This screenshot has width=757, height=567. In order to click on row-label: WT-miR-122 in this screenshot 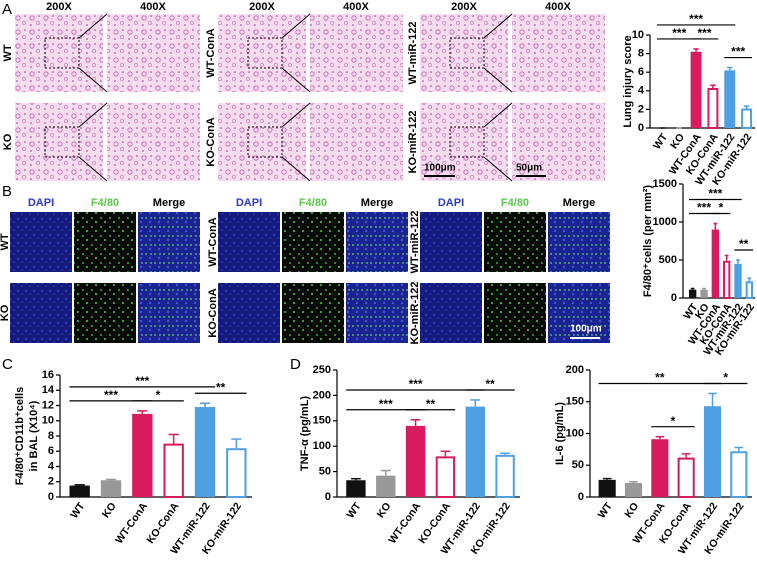, I will do `click(415, 242)`.